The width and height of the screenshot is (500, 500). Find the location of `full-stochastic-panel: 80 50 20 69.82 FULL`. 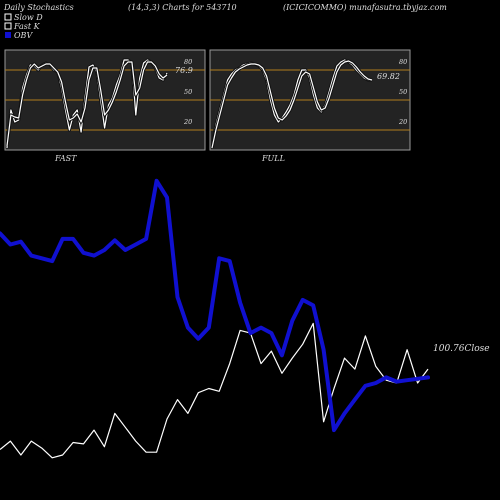

full-stochastic-panel: 80 50 20 69.82 FULL is located at coordinates (310, 106).